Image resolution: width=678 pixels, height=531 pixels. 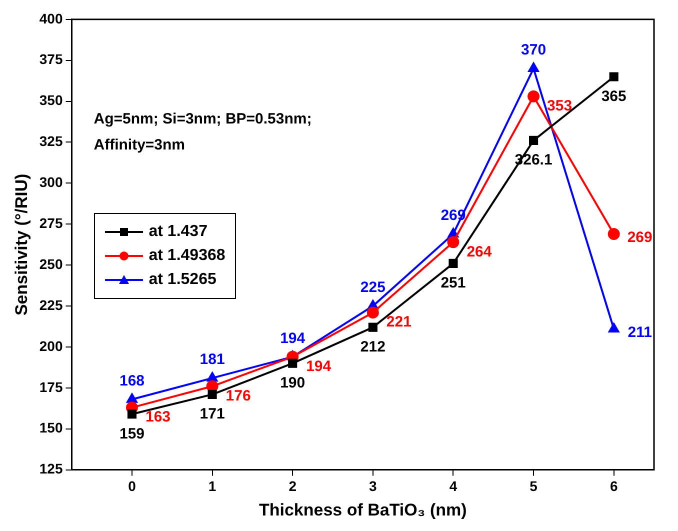 What do you see at coordinates (51, 468) in the screenshot?
I see `y-tick-label: 125` at bounding box center [51, 468].